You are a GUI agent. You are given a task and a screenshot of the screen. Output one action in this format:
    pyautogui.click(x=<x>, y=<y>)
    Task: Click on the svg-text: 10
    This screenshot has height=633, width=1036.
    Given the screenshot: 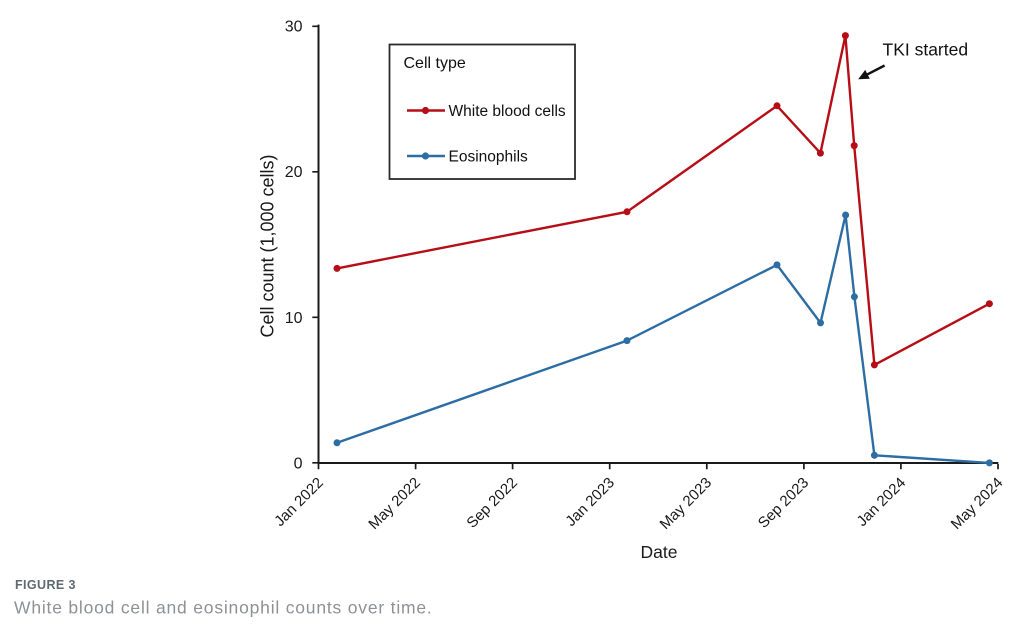 What is the action you would take?
    pyautogui.click(x=294, y=318)
    